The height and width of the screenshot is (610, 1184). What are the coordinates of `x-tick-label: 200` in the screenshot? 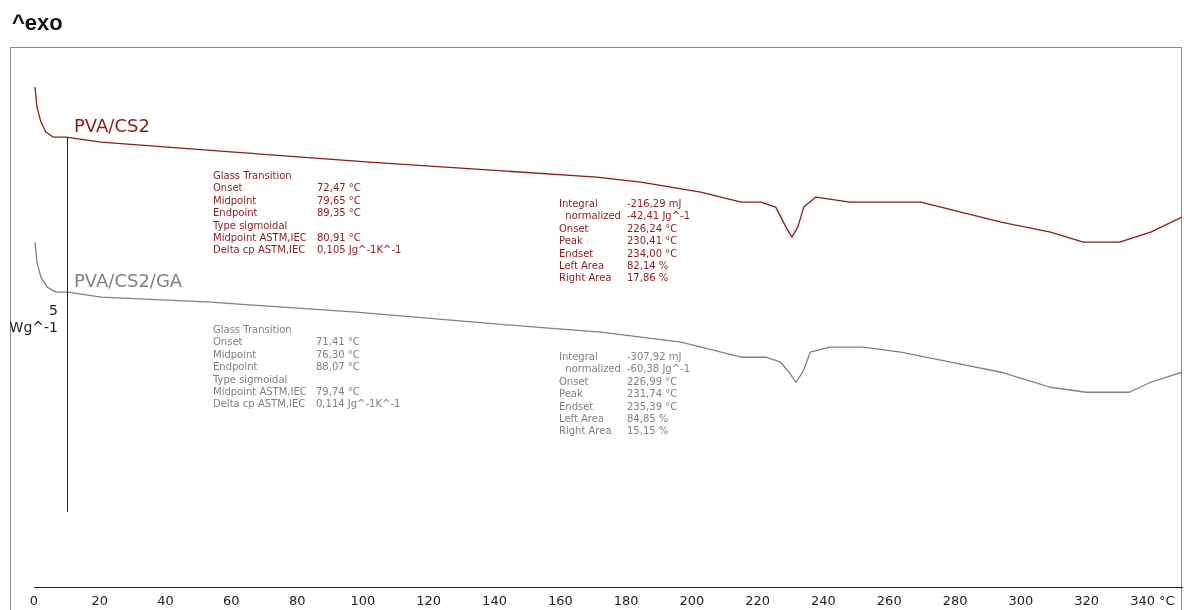 It's located at (692, 600).